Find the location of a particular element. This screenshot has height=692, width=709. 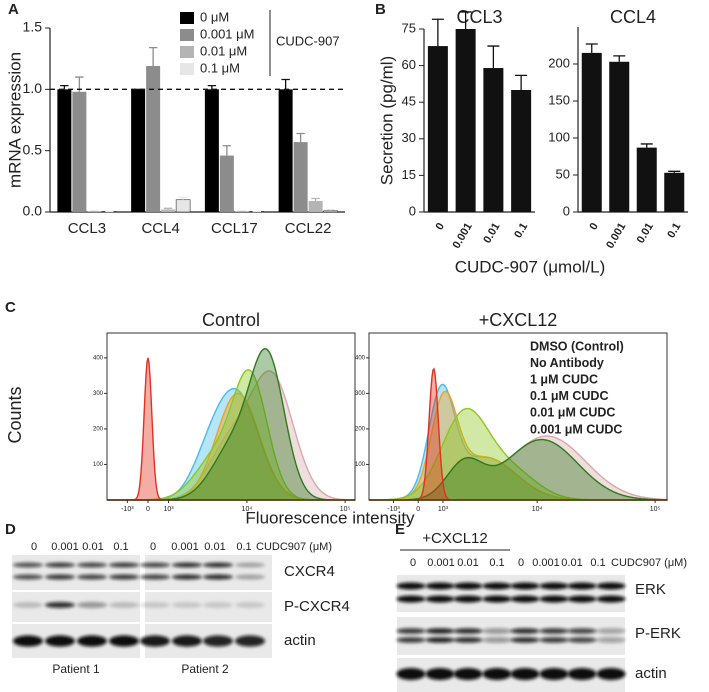

x-tick-label: -10³ is located at coordinates (127, 509).